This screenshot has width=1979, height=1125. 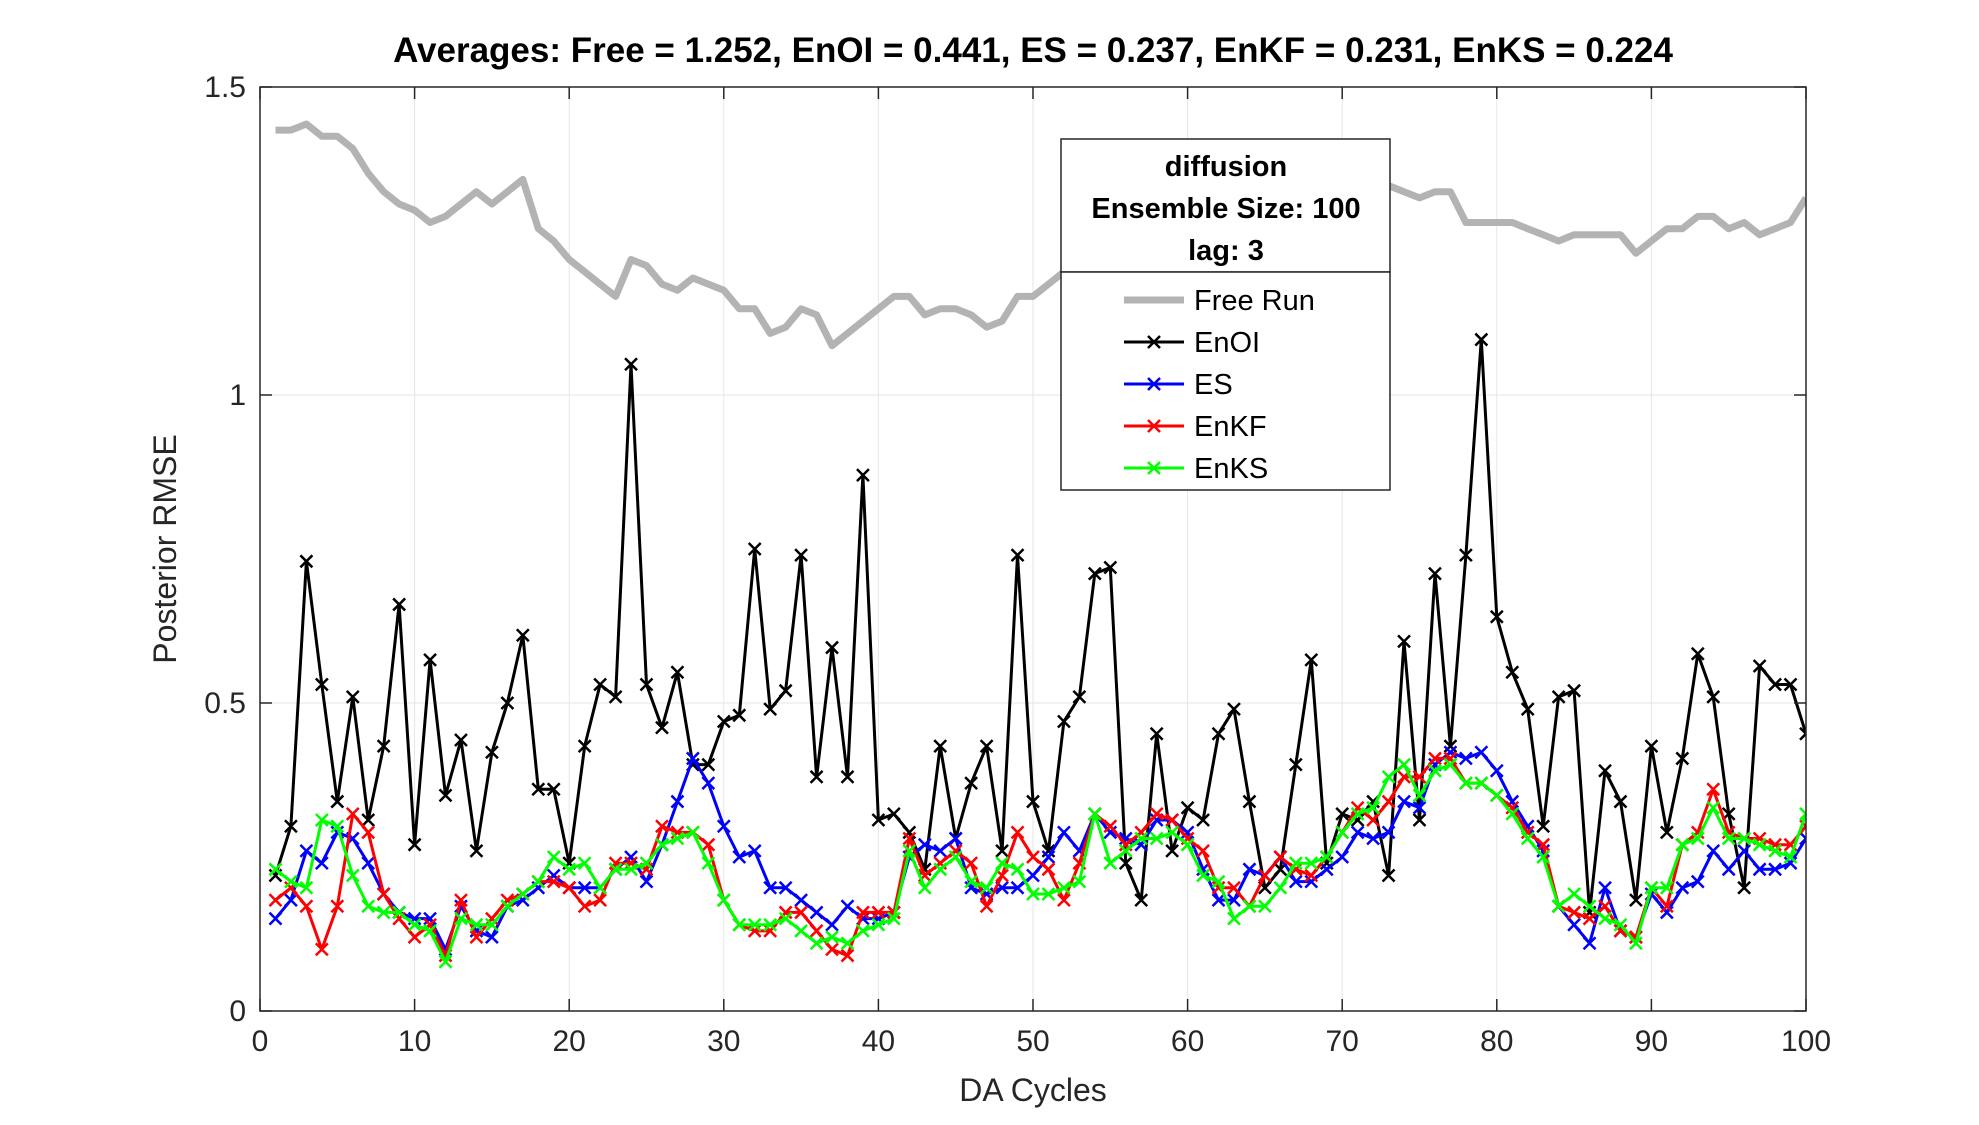 What do you see at coordinates (1032, 1041) in the screenshot?
I see `x-tick-label: 50` at bounding box center [1032, 1041].